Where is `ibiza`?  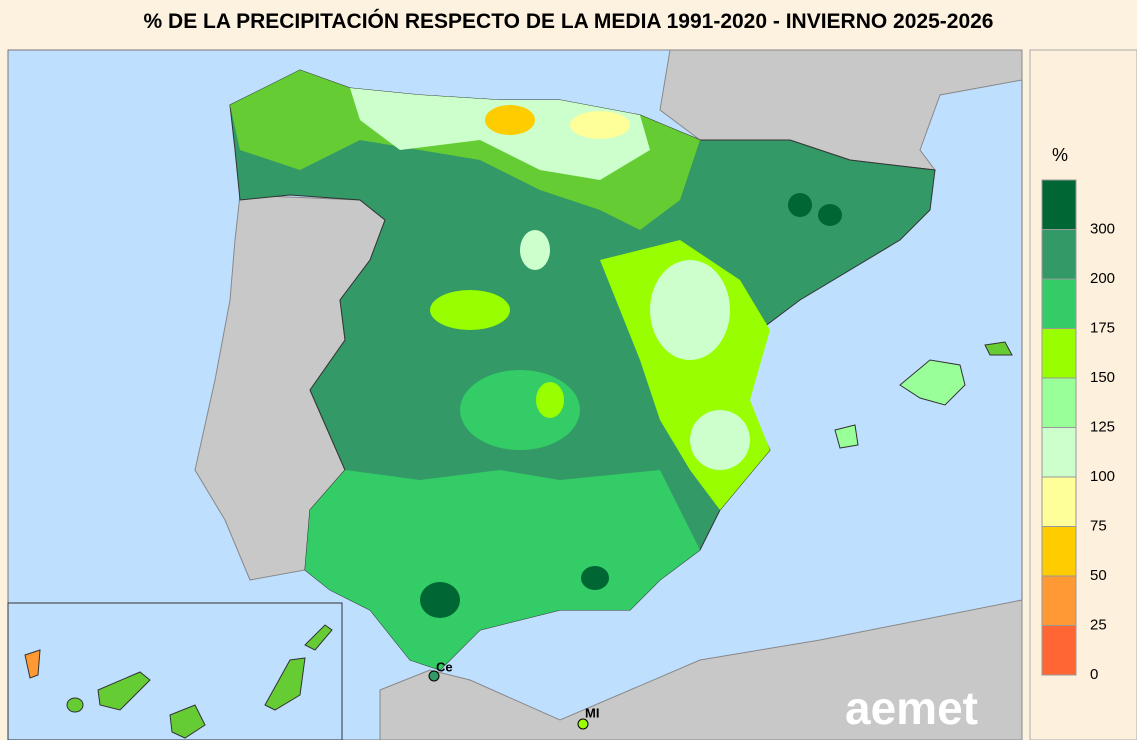 ibiza is located at coordinates (846, 436).